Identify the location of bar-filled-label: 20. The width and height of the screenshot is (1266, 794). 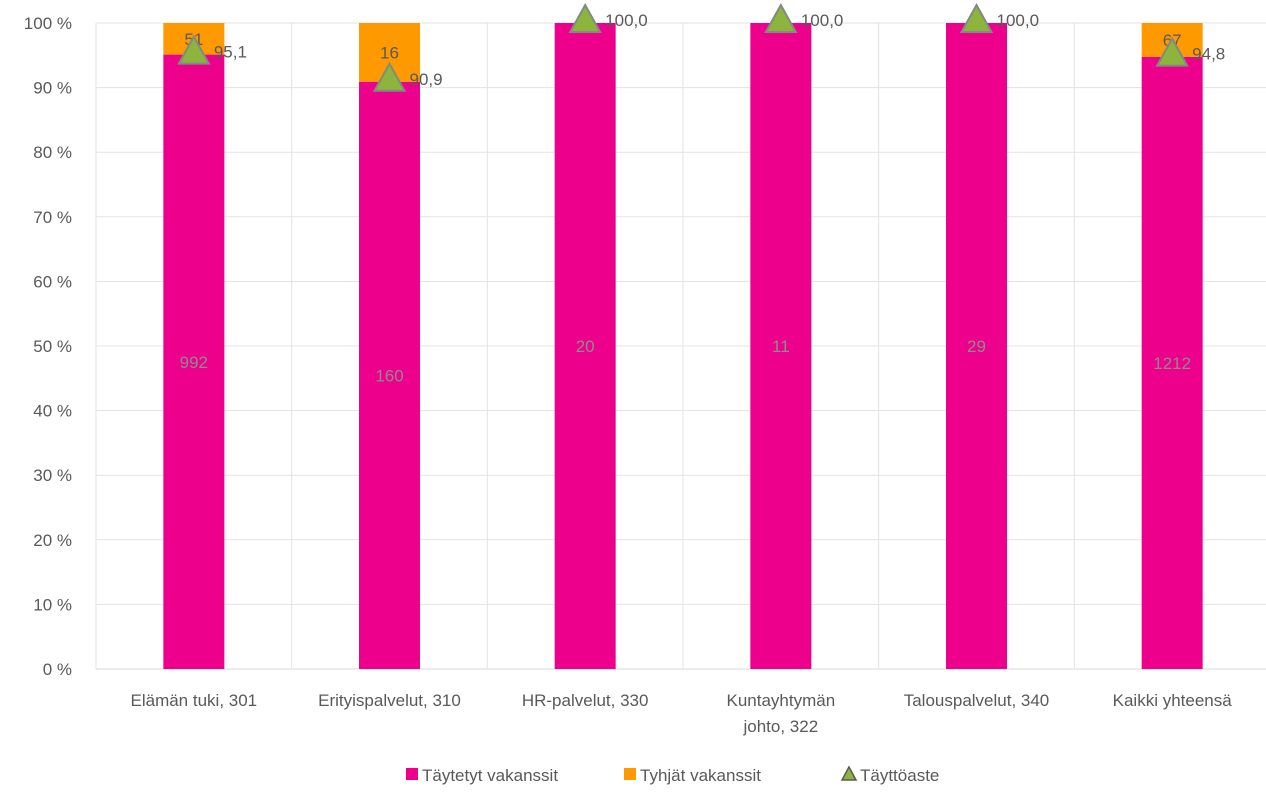
(585, 346).